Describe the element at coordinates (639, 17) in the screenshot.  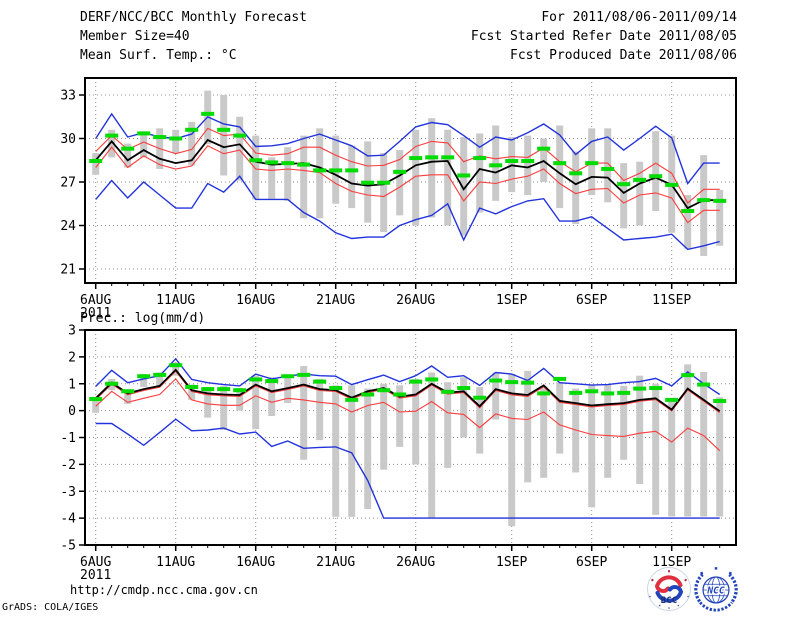
I see `forecast-range-label: For 2011/08/06-2011/09/14` at that location.